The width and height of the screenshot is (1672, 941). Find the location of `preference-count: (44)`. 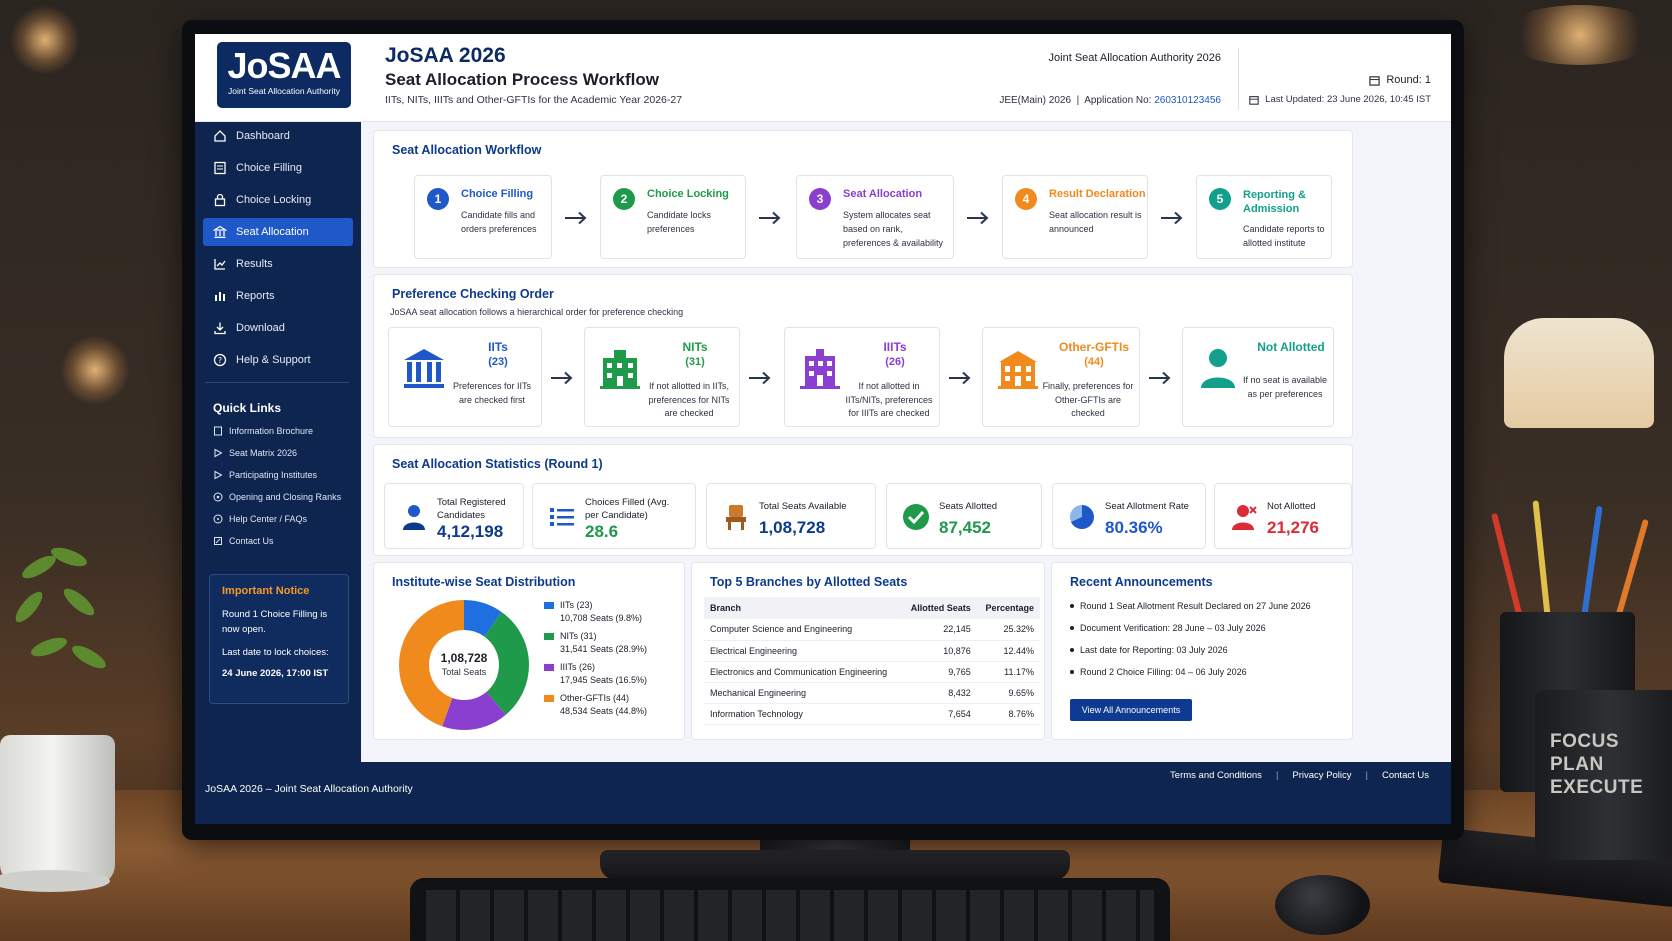

preference-count: (44) is located at coordinates (1094, 362).